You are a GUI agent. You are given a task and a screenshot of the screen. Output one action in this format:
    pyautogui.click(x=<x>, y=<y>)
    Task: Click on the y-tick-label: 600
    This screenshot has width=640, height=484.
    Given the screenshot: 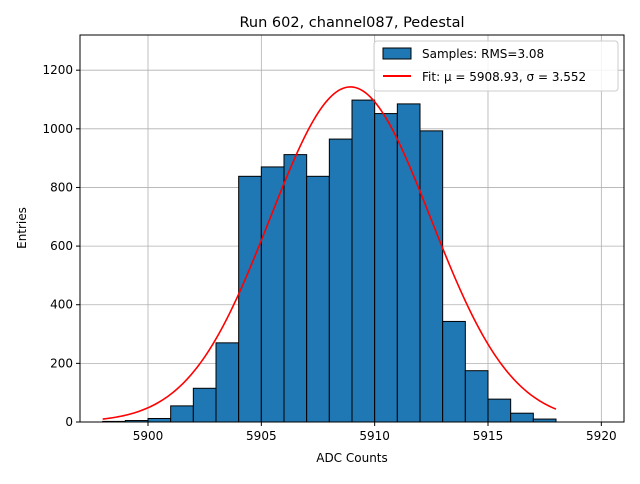 What is the action you would take?
    pyautogui.click(x=61, y=246)
    